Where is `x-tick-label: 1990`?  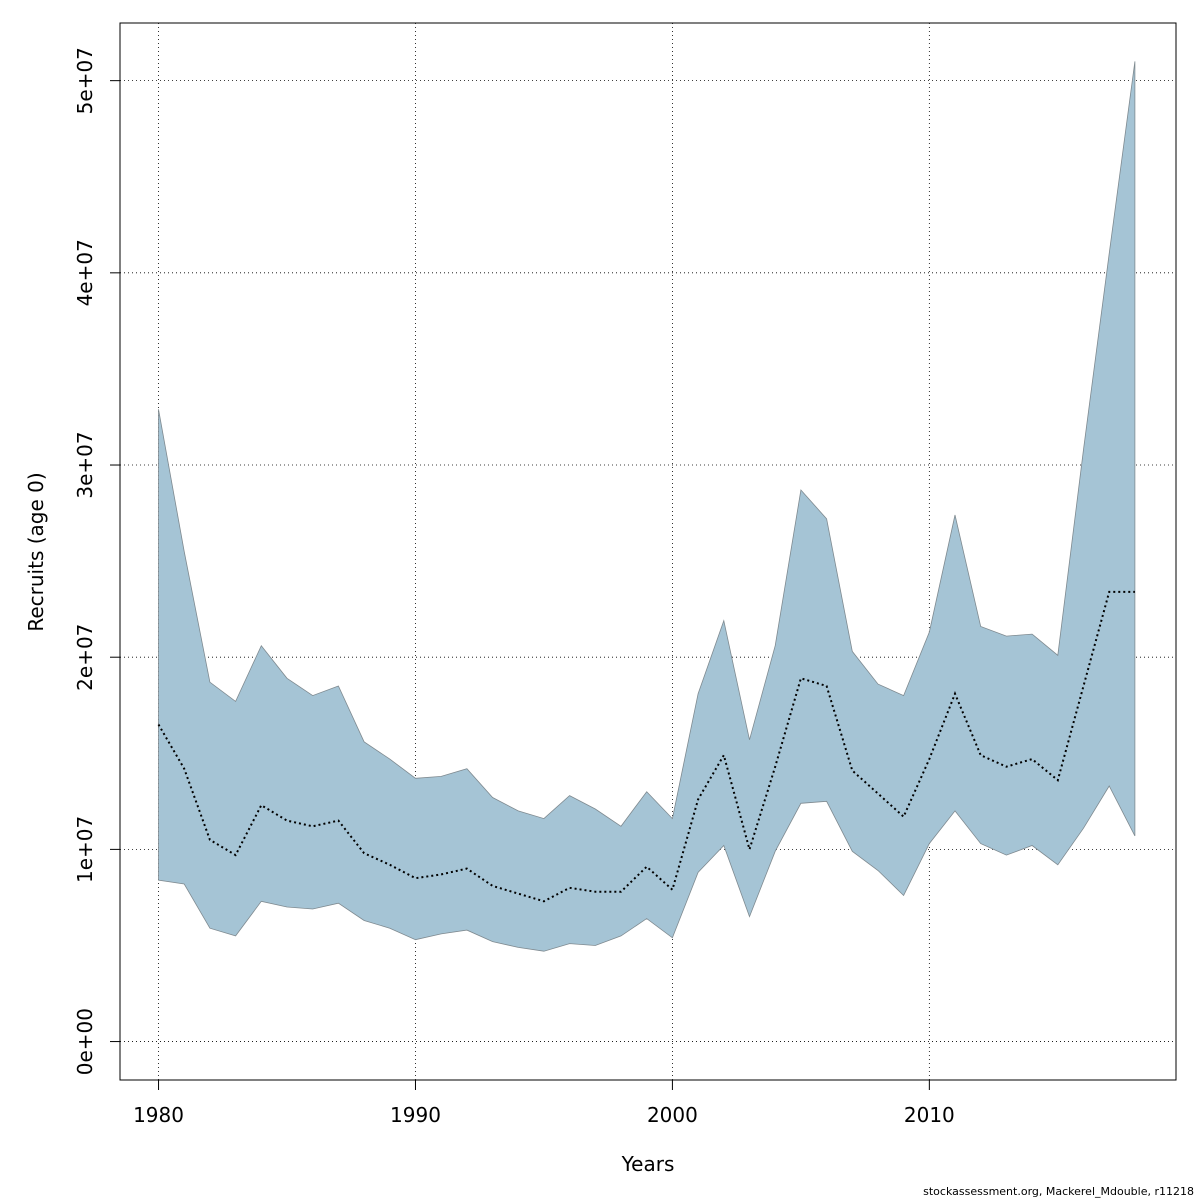 x-tick-label: 1990 is located at coordinates (415, 1115).